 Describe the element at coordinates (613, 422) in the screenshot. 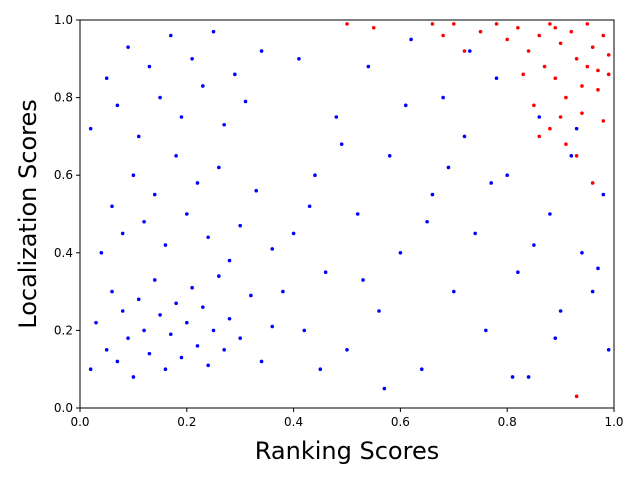

I see `x-tick-label: 1.0` at that location.